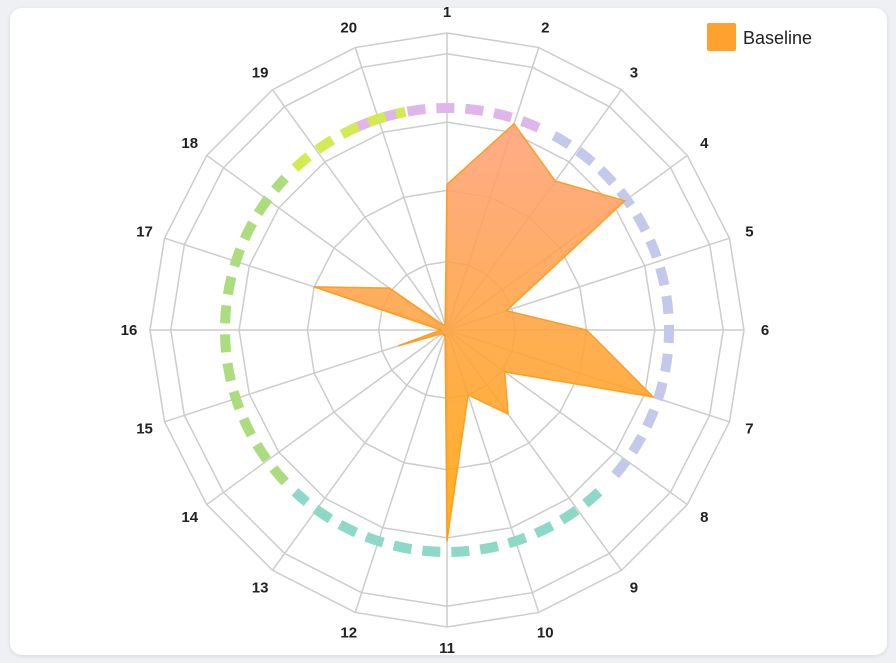 The height and width of the screenshot is (663, 896). What do you see at coordinates (749, 232) in the screenshot?
I see `axis-label-5: 5` at bounding box center [749, 232].